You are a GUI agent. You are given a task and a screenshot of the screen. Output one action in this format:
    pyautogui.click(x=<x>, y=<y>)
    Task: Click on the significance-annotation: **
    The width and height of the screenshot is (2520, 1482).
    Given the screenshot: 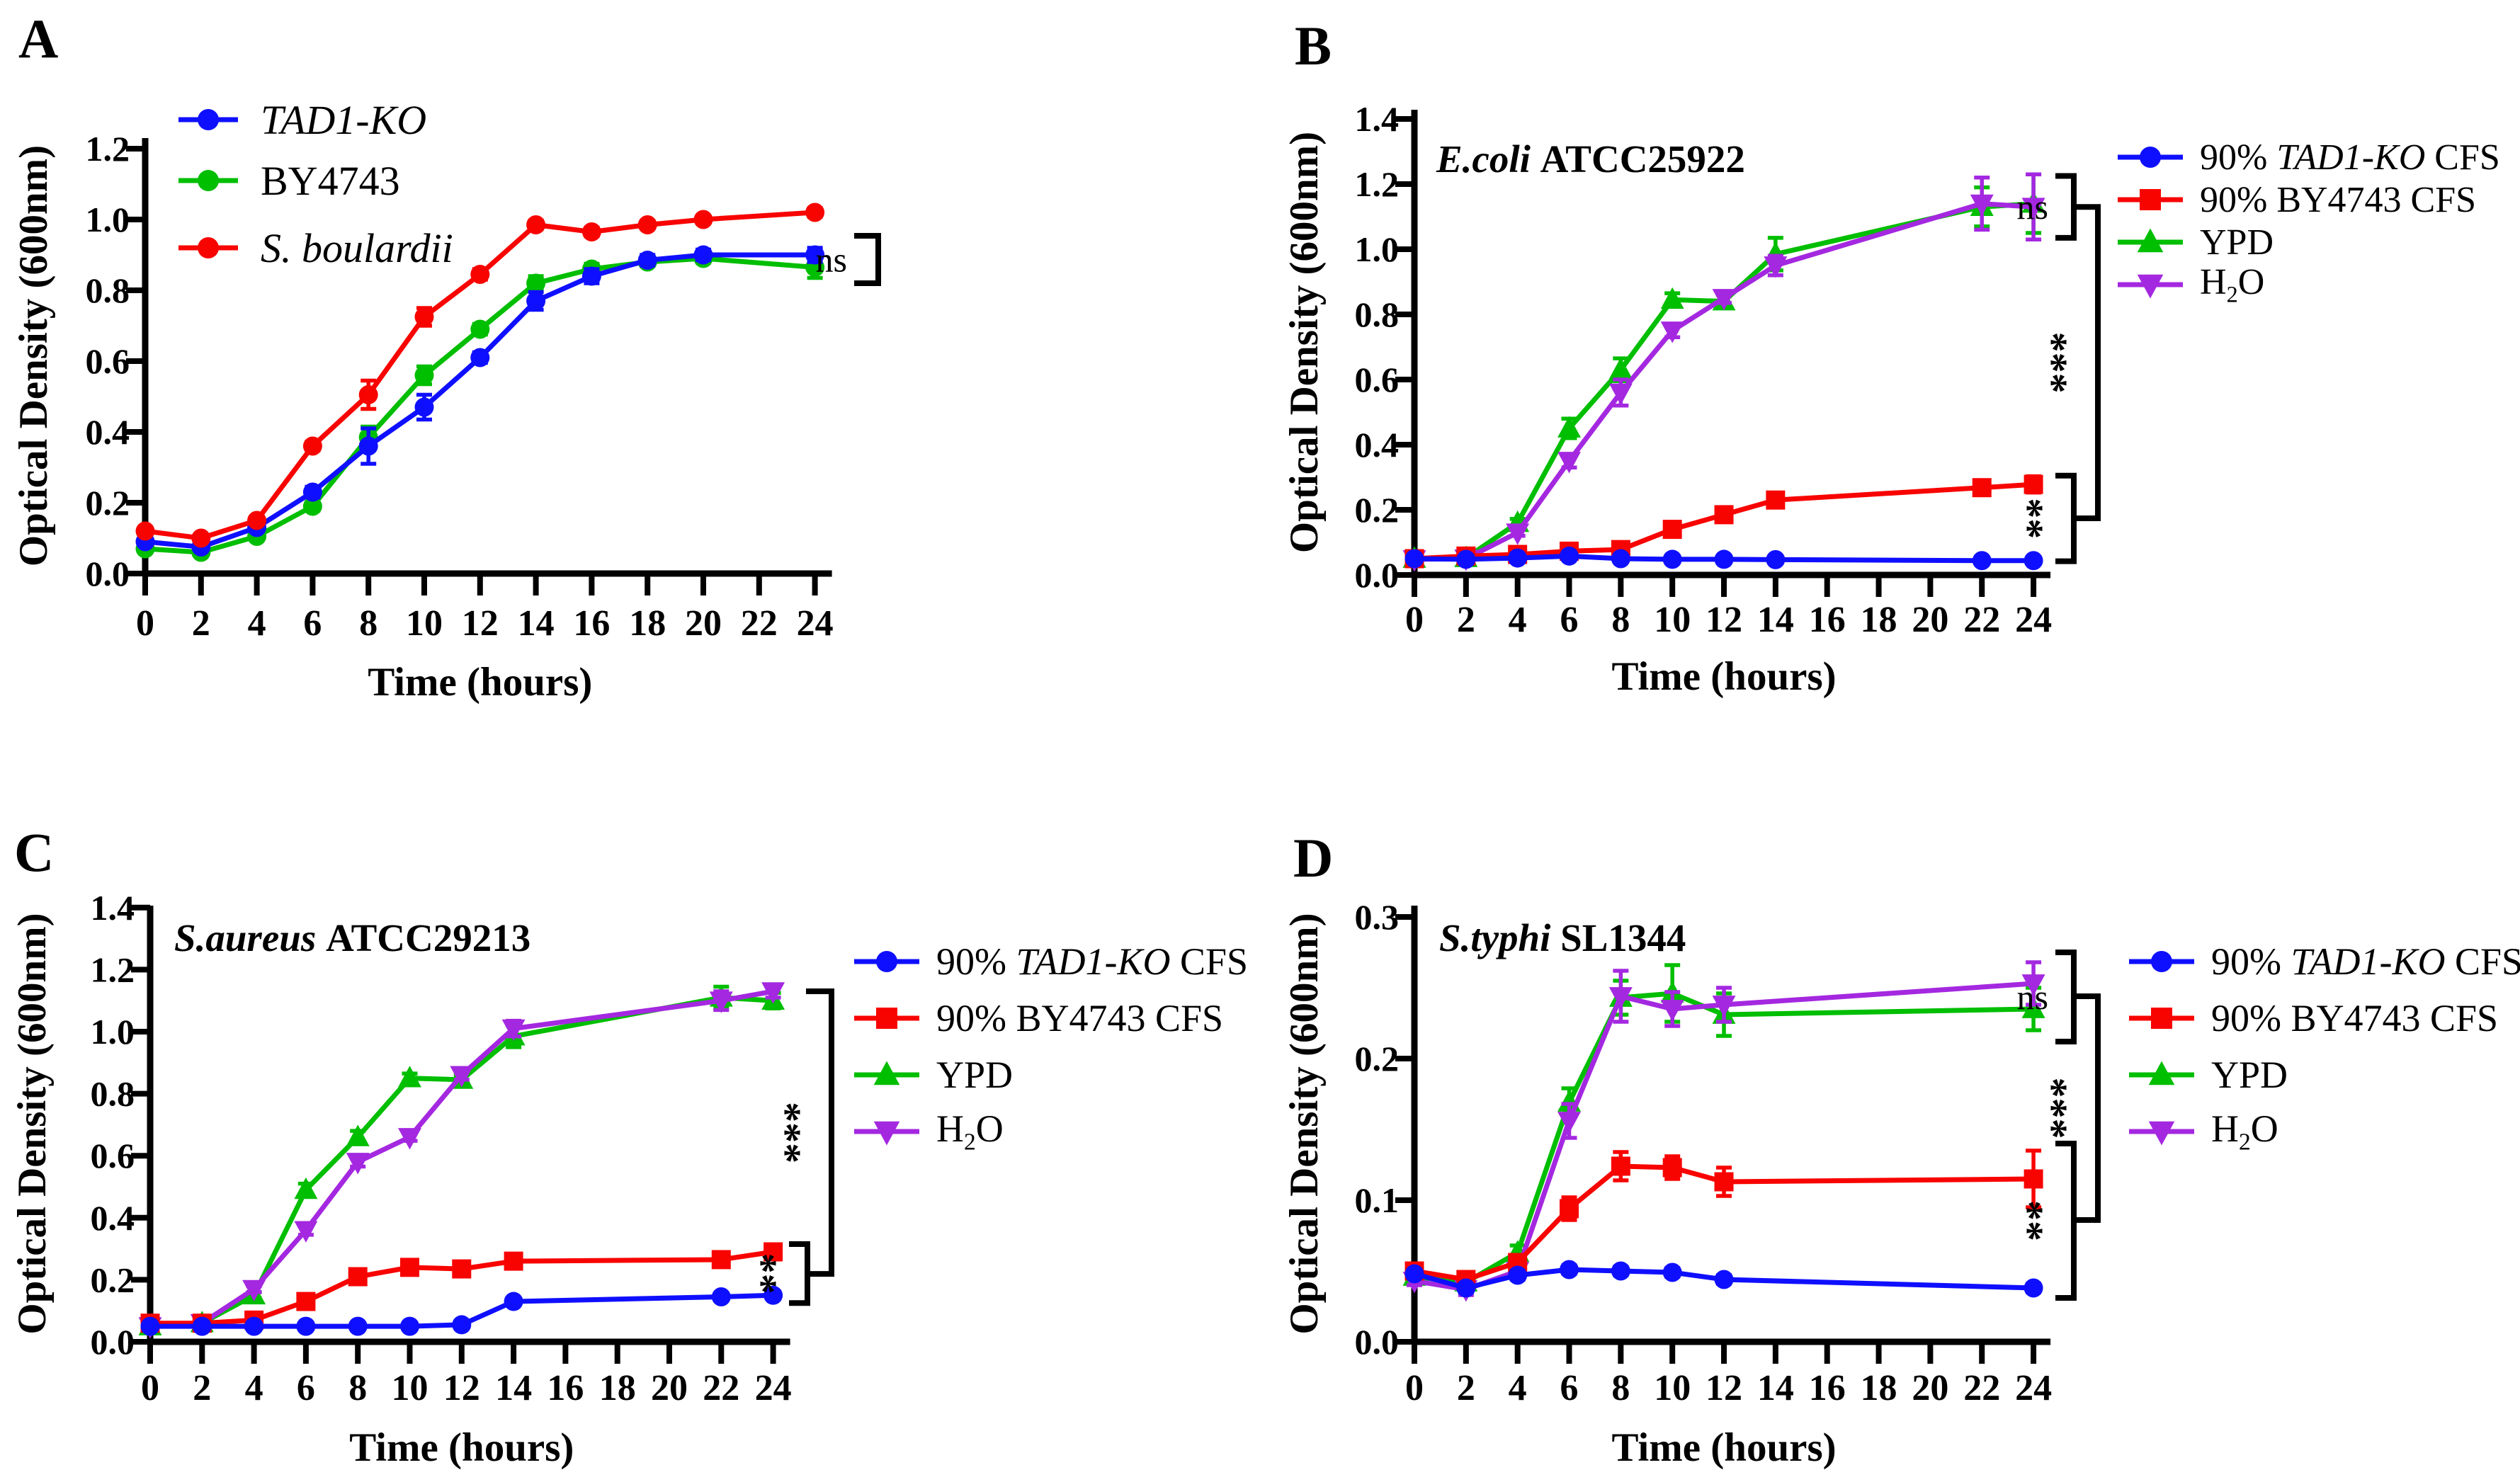 What is the action you would take?
    pyautogui.click(x=781, y=1273)
    